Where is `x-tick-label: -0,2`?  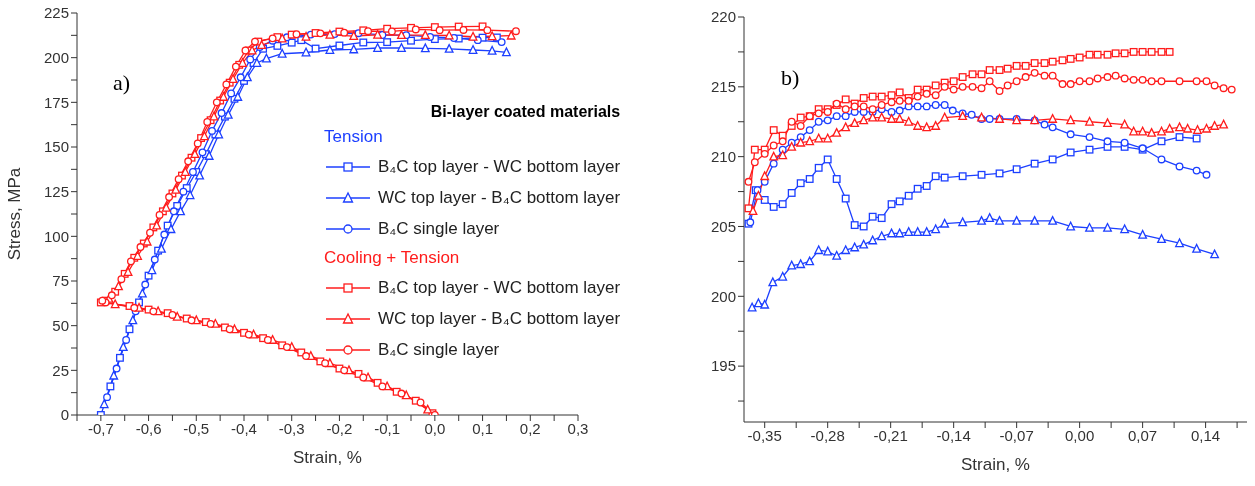 x-tick-label: -0,2 is located at coordinates (339, 428).